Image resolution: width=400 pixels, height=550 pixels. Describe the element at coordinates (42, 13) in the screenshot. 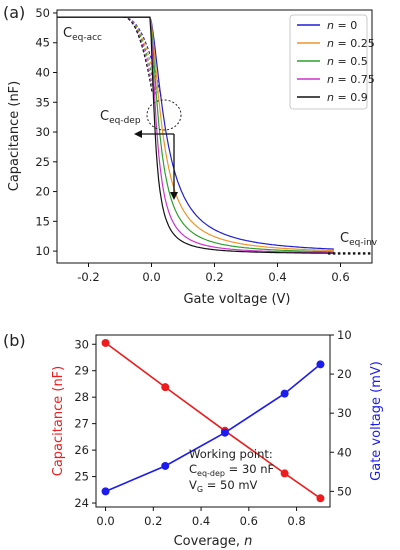

I see `y-tick-label: 50` at that location.